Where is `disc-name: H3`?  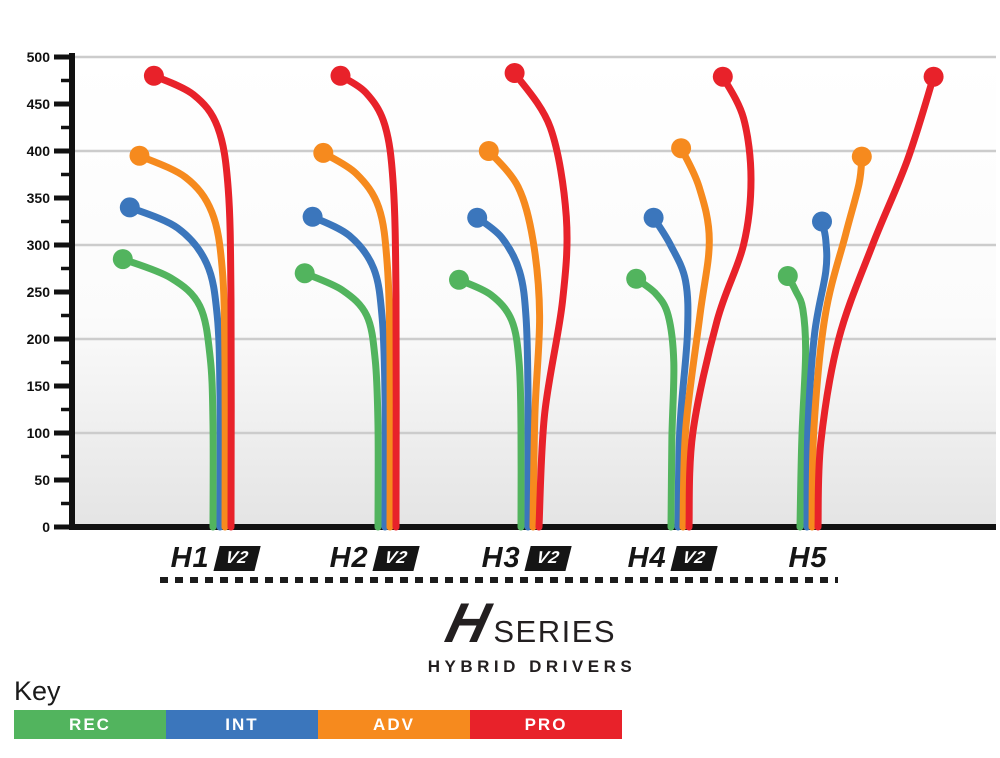
disc-name: H3 is located at coordinates (501, 558).